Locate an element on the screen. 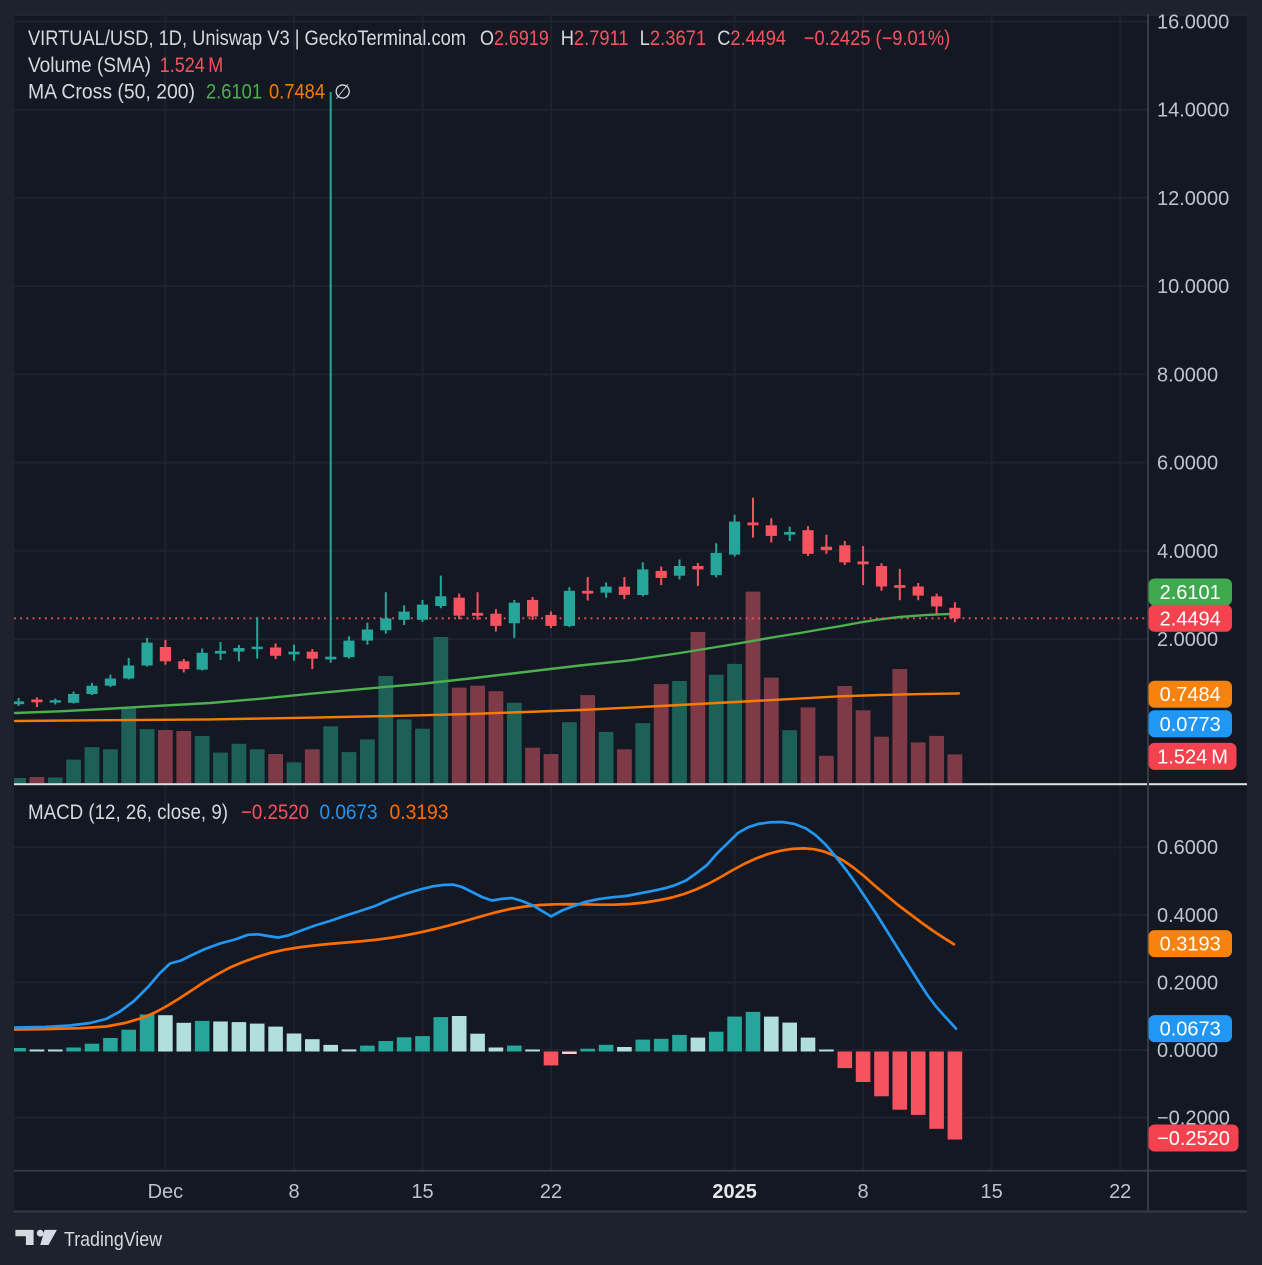  svg-text: L2.3671 is located at coordinates (673, 38).